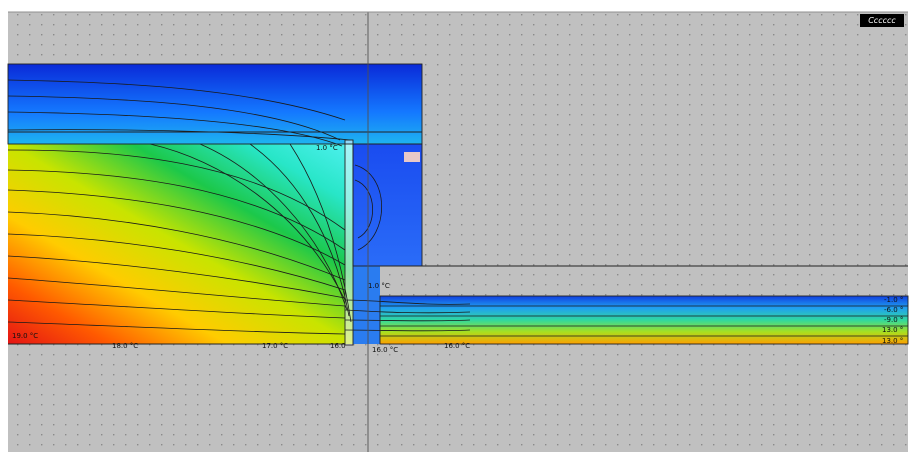  Describe the element at coordinates (275, 346) in the screenshot. I see `label-bottom-2: 17.0 °C` at that location.